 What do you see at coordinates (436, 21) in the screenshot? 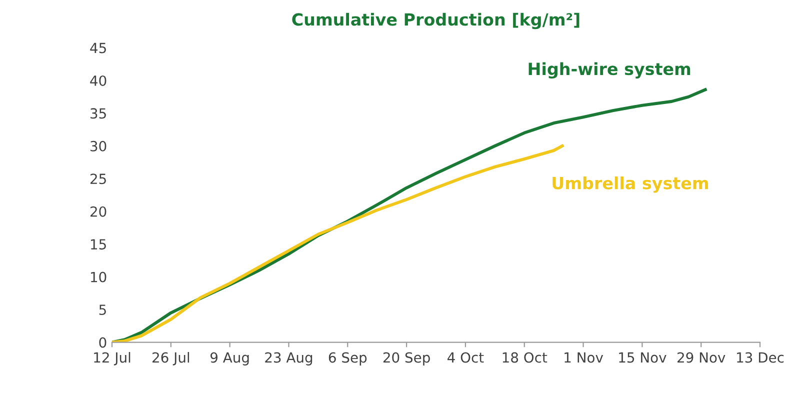
I see `chart-title: Cumulative Production [kg/m²]` at bounding box center [436, 21].